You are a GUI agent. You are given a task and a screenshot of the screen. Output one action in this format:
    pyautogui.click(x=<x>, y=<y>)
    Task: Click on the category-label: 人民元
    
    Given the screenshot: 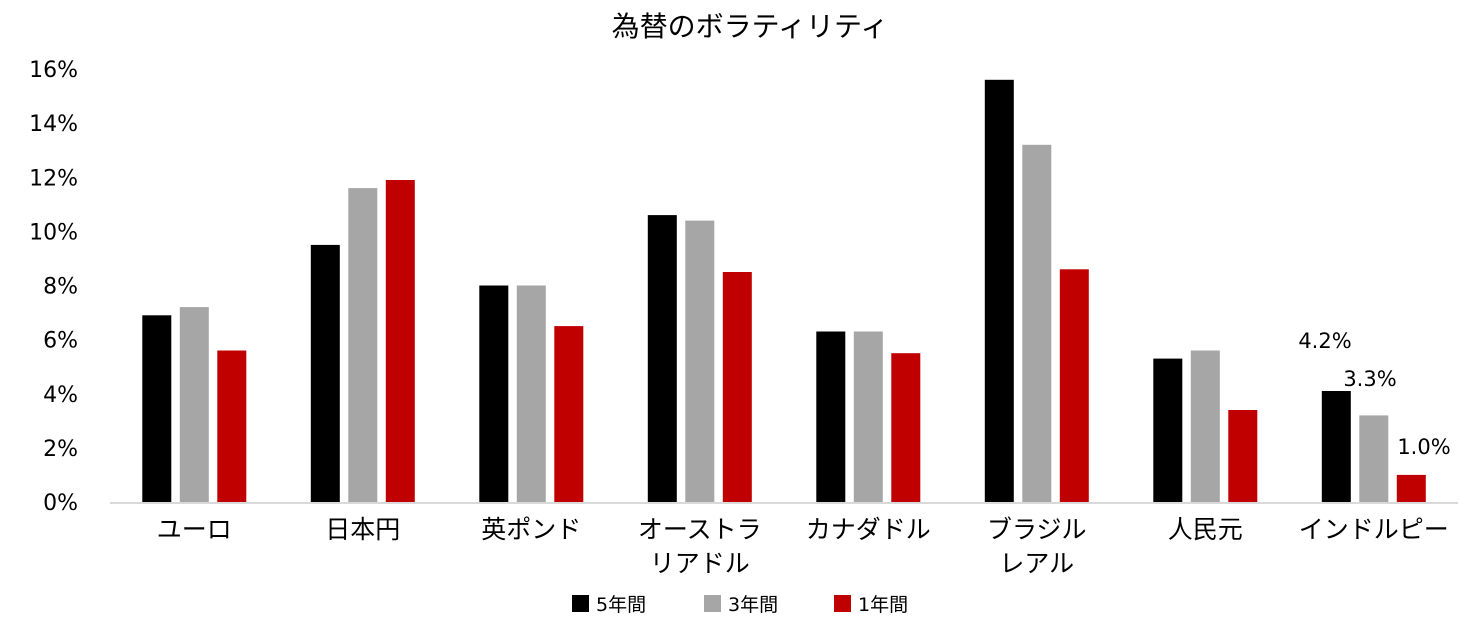 What is the action you would take?
    pyautogui.click(x=1205, y=529)
    